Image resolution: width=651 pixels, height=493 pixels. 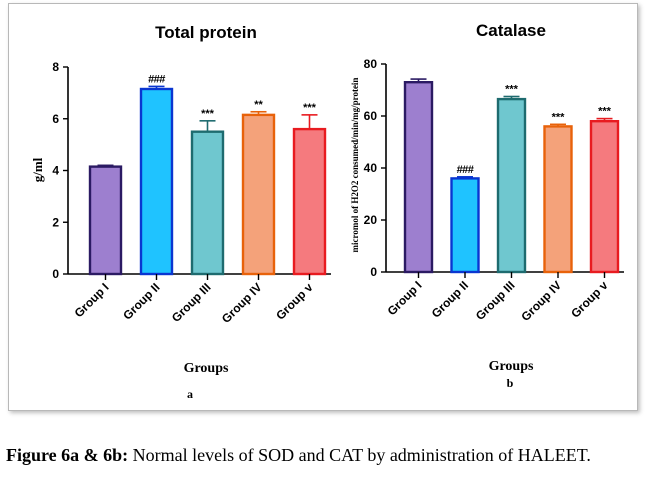 What do you see at coordinates (405, 298) in the screenshot?
I see `chart-b-x-tick-label: Group I` at bounding box center [405, 298].